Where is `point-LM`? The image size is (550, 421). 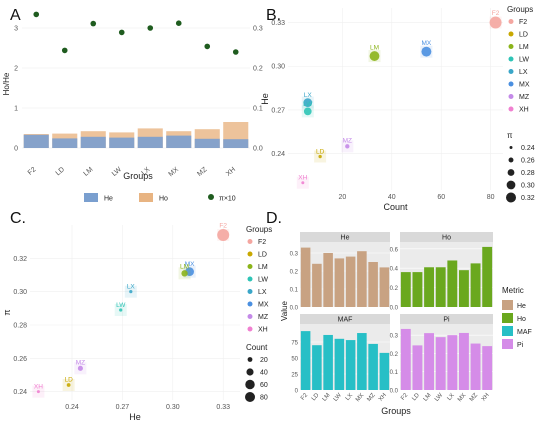 point-LM is located at coordinates (374, 56).